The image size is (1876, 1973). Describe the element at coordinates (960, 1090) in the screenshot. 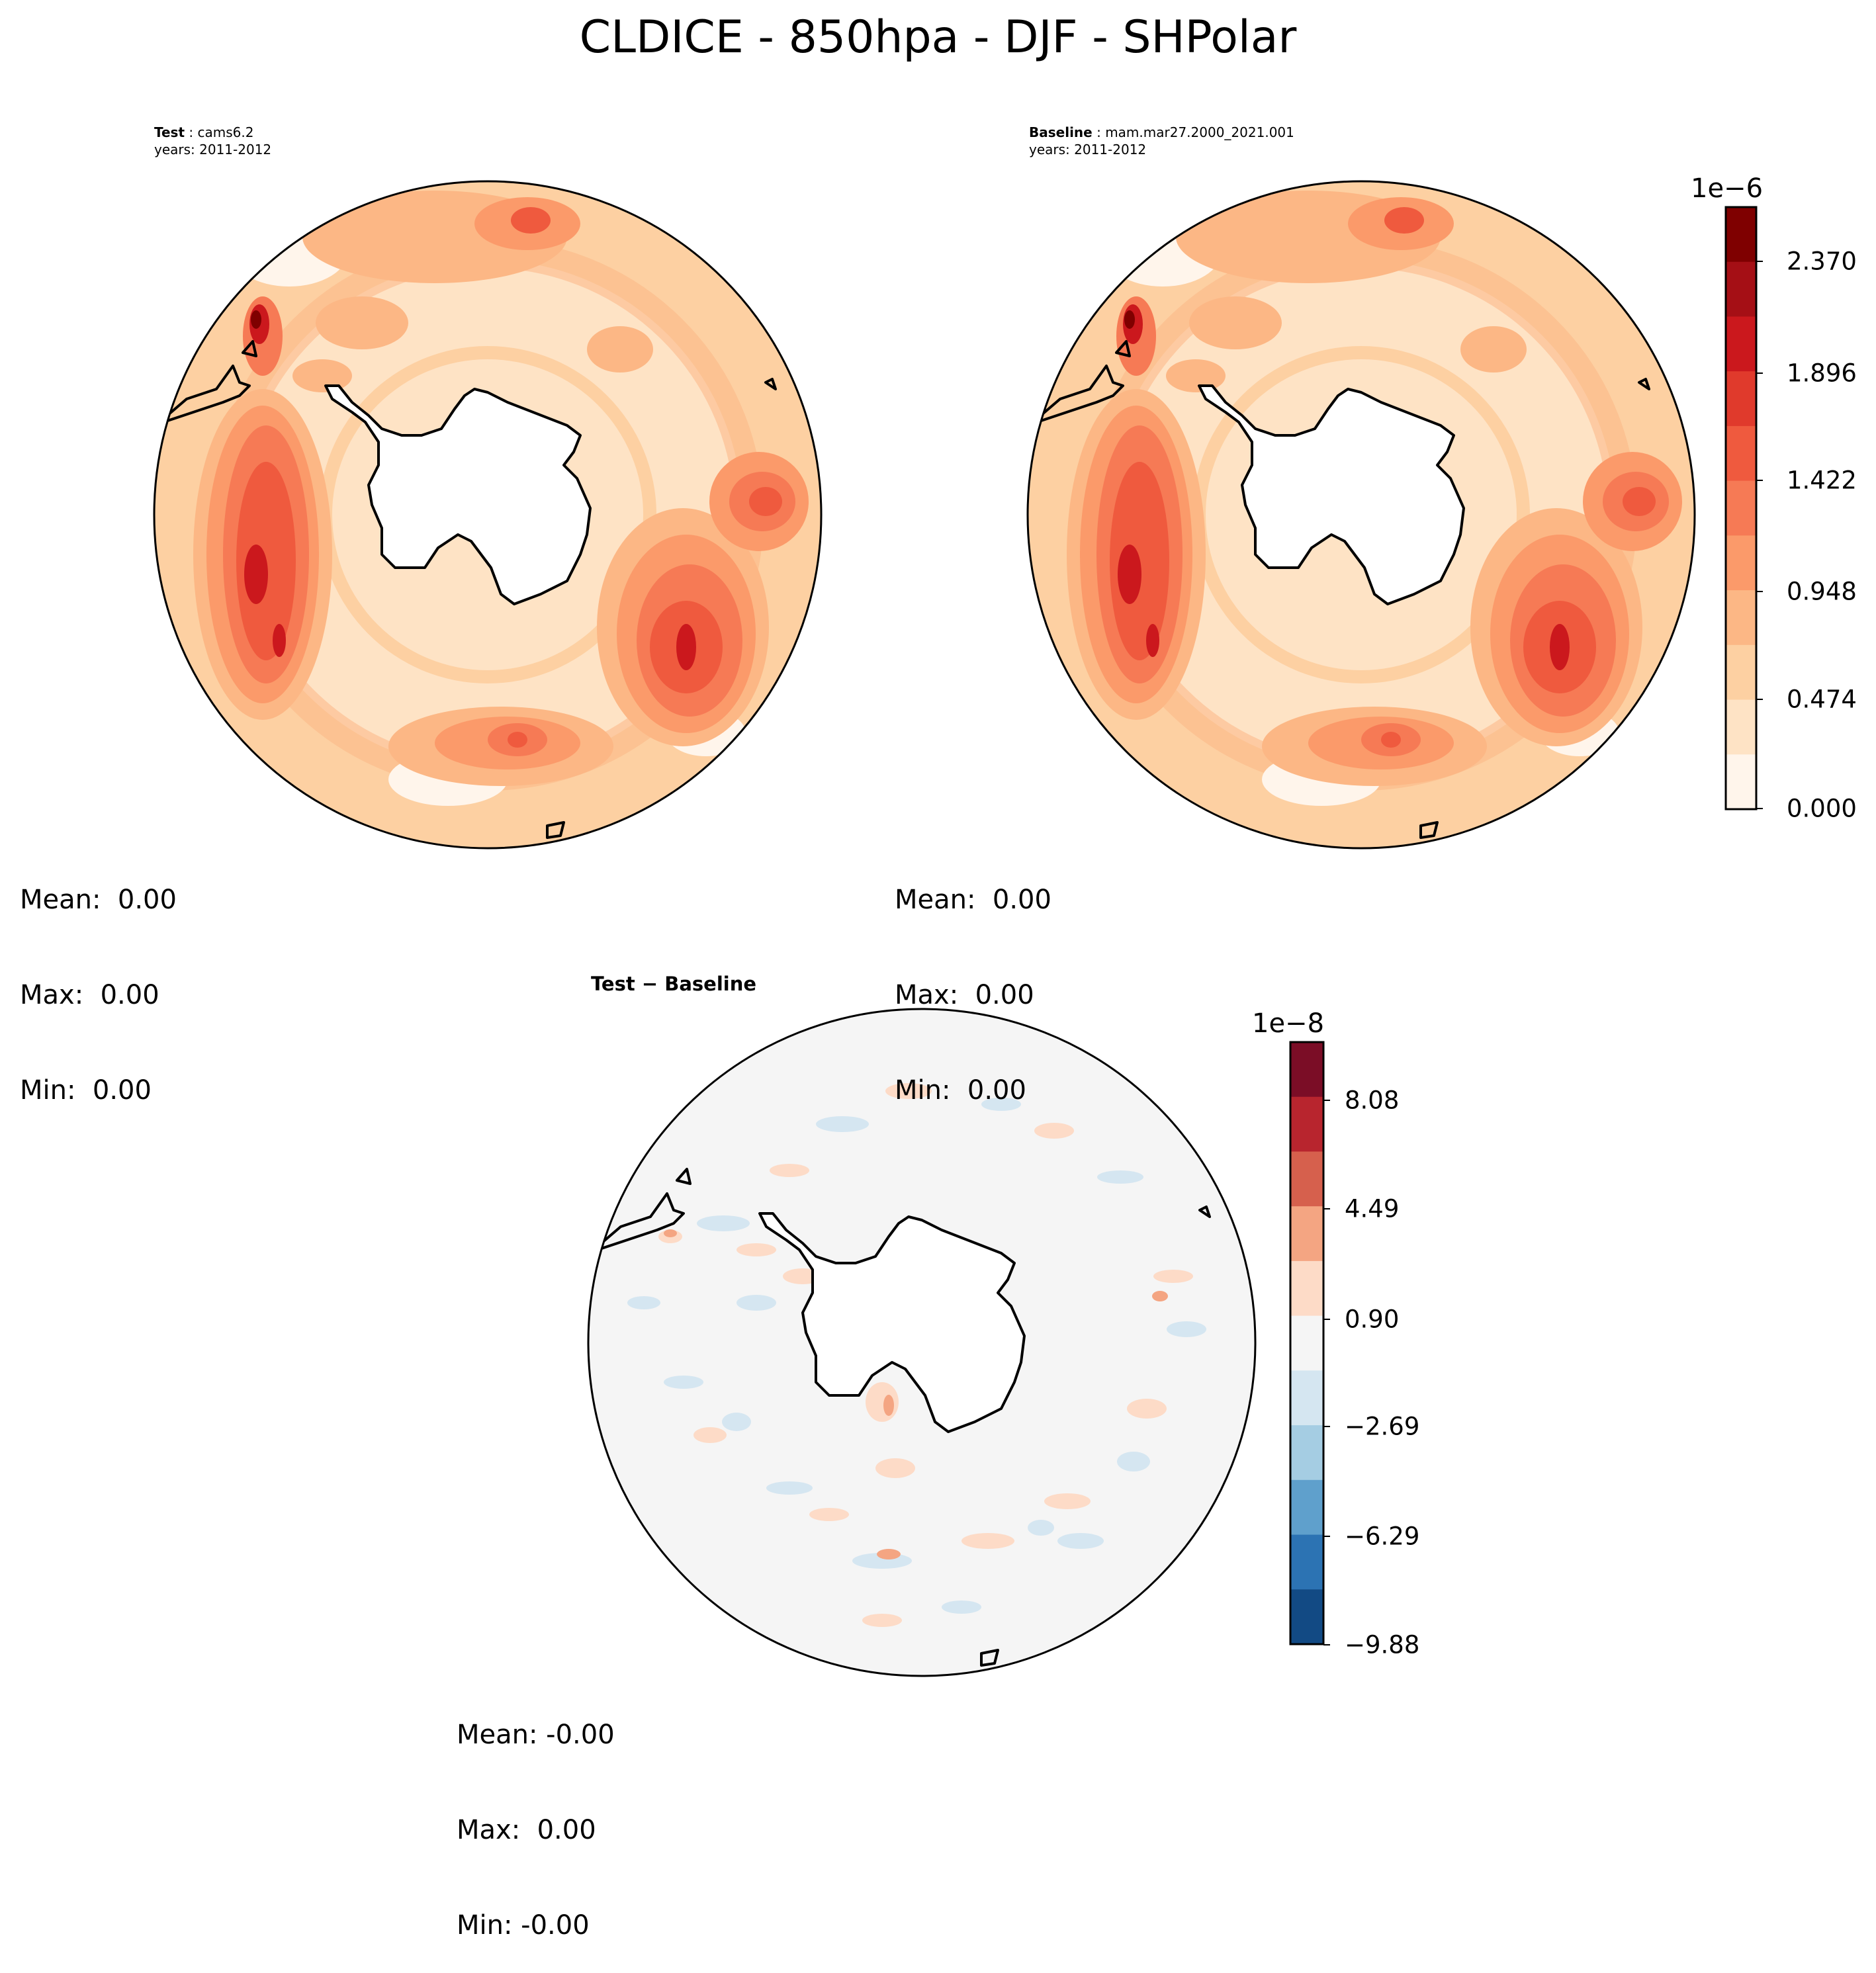

I see `baseline-stat-min: Min: 0.00` at that location.